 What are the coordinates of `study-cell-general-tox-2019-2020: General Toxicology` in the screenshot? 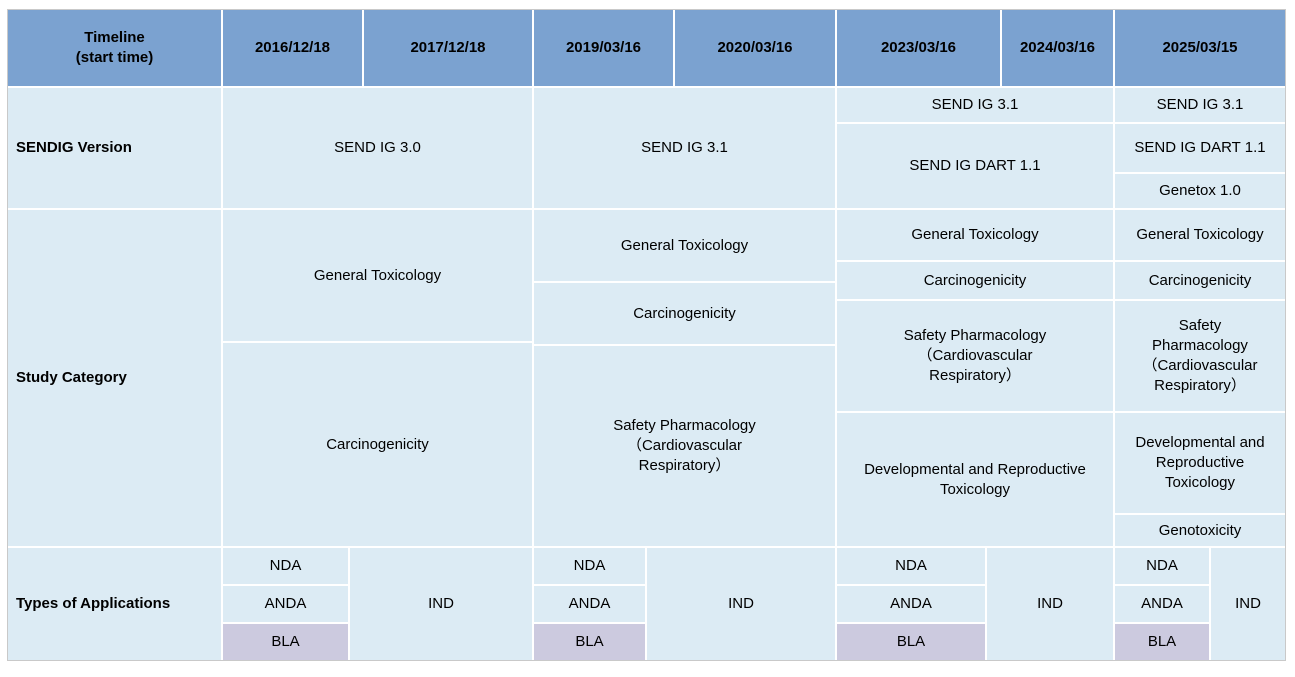 It's located at (684, 245).